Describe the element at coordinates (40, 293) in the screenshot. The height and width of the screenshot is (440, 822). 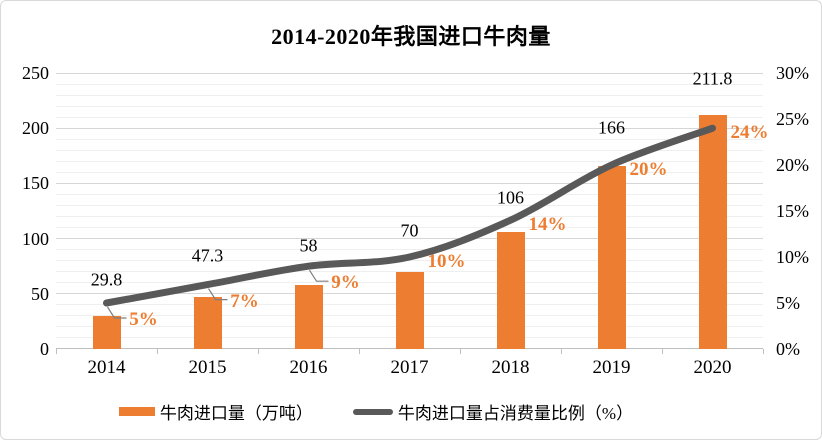
I see `y-axis-left-label: 50` at that location.